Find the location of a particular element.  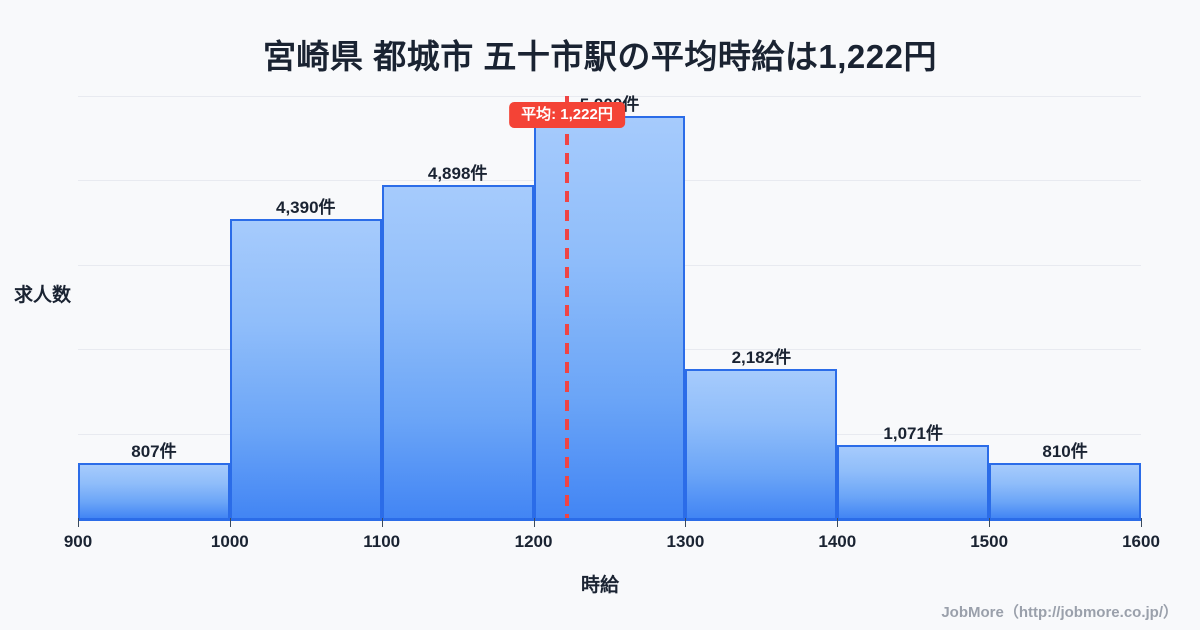

x-axis-tick-label: 1500 is located at coordinates (989, 541).